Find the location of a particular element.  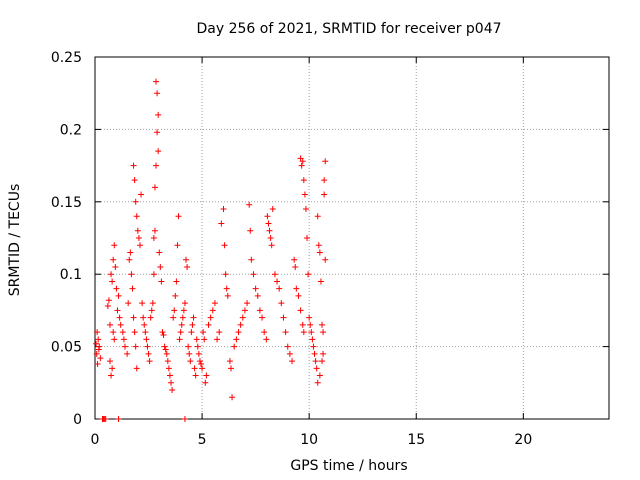

x-axis-label: GPS time / hours is located at coordinates (348, 466).